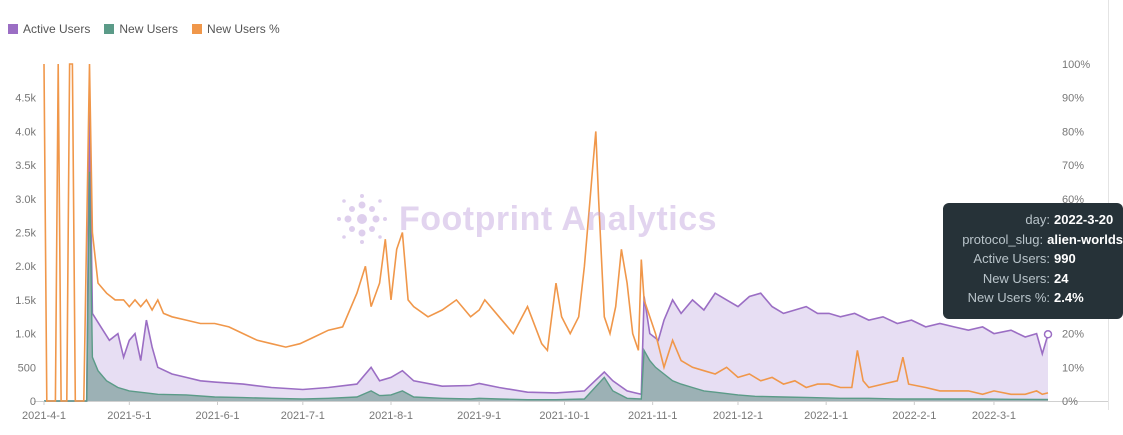 The height and width of the screenshot is (435, 1123). What do you see at coordinates (1084, 219) in the screenshot?
I see `tooltip-value: 2022-3-20` at bounding box center [1084, 219].